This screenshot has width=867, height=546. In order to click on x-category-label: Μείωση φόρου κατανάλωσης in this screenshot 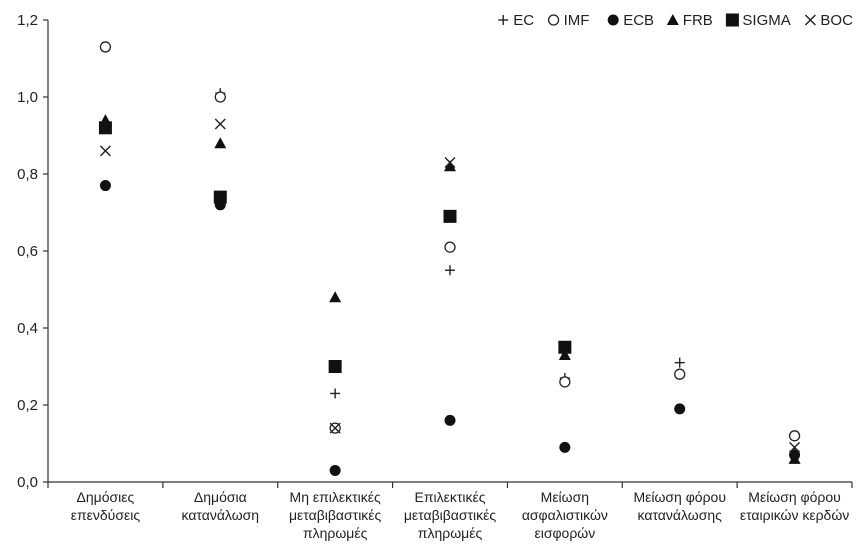, I will do `click(679, 506)`.